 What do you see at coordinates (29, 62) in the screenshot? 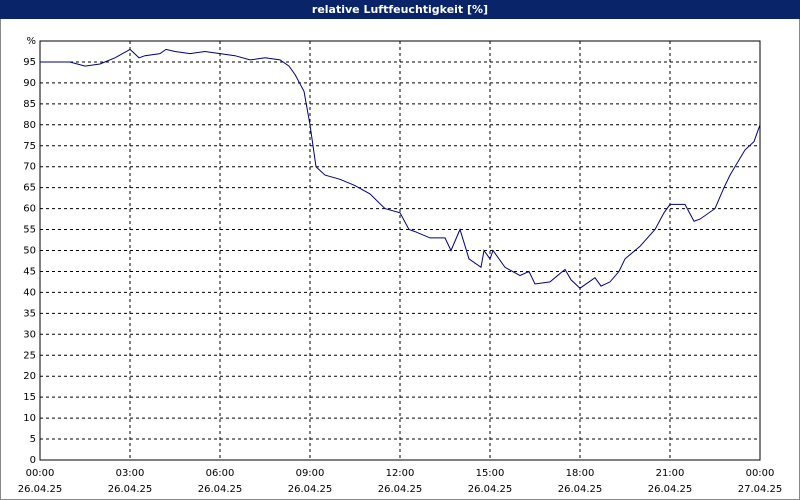
I see `y-tick-label: 95` at bounding box center [29, 62].